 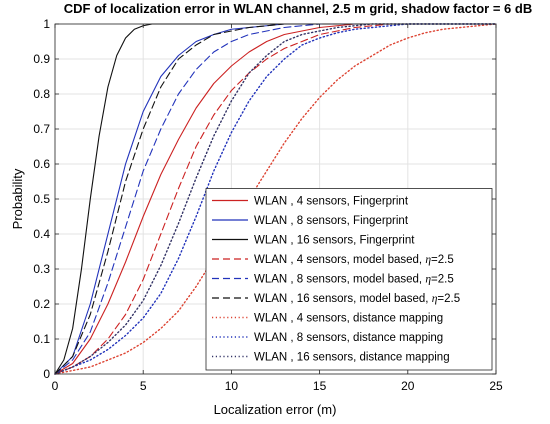 I want to click on y-tick-label-1: 0.1, so click(x=41, y=339).